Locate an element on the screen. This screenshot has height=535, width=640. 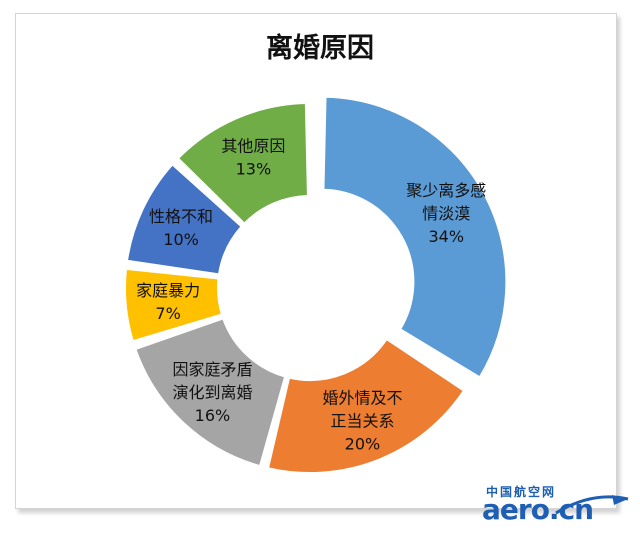
slice-label-5: 性格不和 10% is located at coordinates (181, 228).